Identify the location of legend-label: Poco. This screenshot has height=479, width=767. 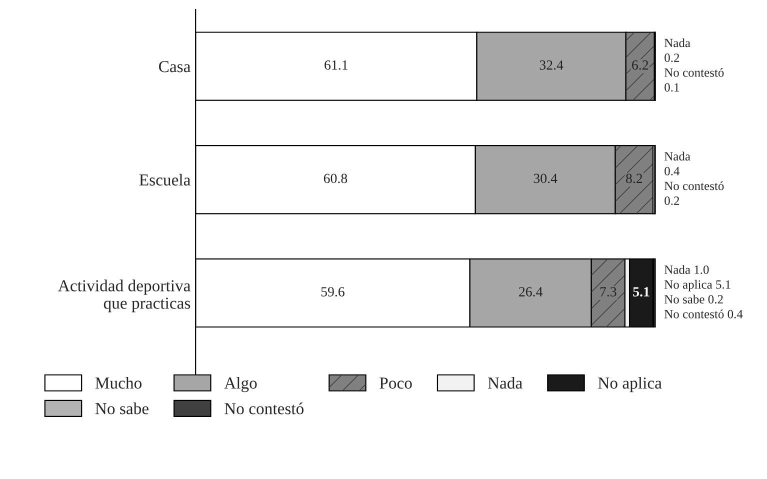
(396, 383).